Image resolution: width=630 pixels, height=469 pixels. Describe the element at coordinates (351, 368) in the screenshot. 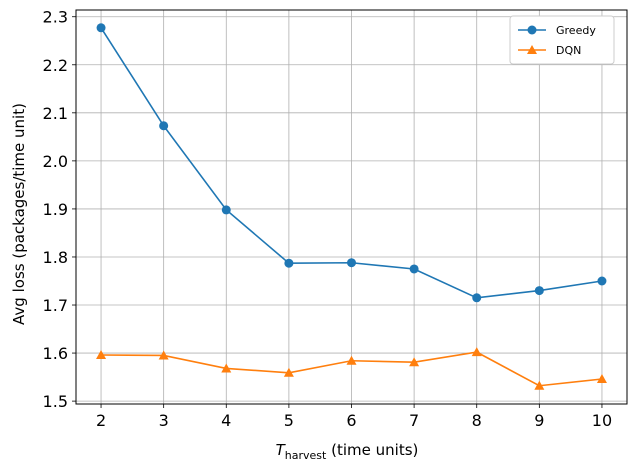

I see `series-dqn` at that location.